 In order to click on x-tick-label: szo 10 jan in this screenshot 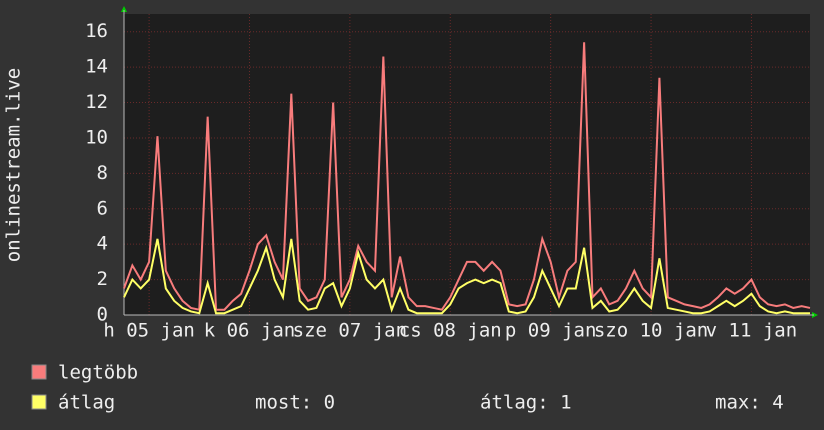, I will do `click(651, 331)`.